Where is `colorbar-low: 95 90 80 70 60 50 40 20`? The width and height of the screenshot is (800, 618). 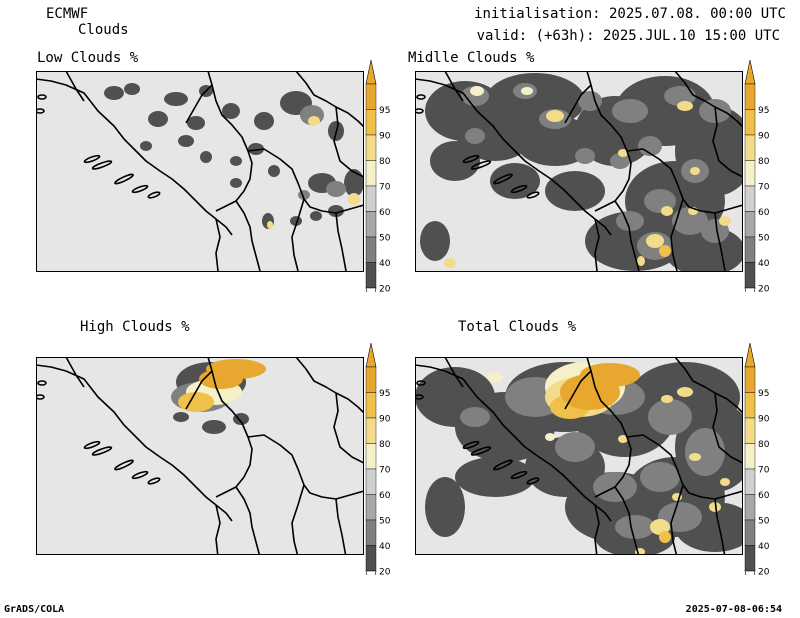
colorbar-low: 95 90 80 70 60 50 40 20 is located at coordinates (378, 176).